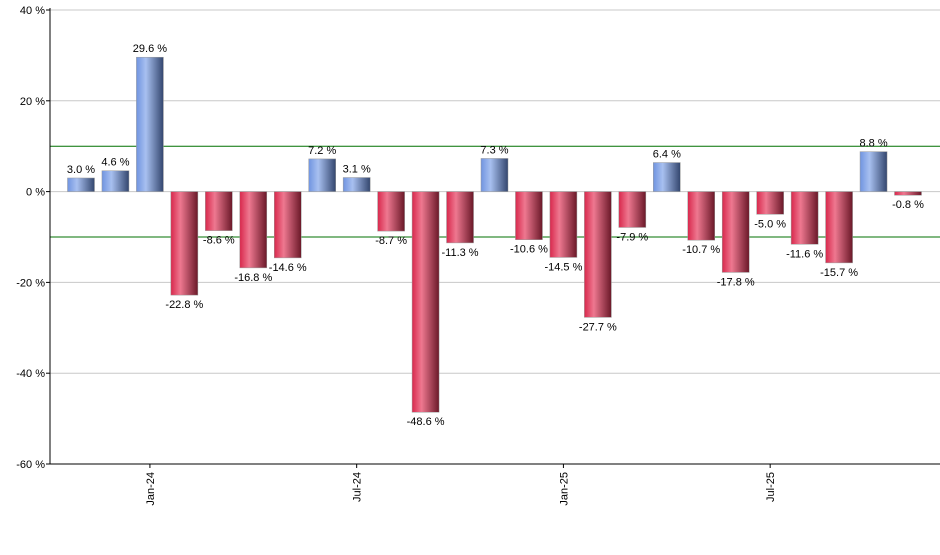 Image resolution: width=940 pixels, height=555 pixels. I want to click on data-label: -11.6 %, so click(804, 254).